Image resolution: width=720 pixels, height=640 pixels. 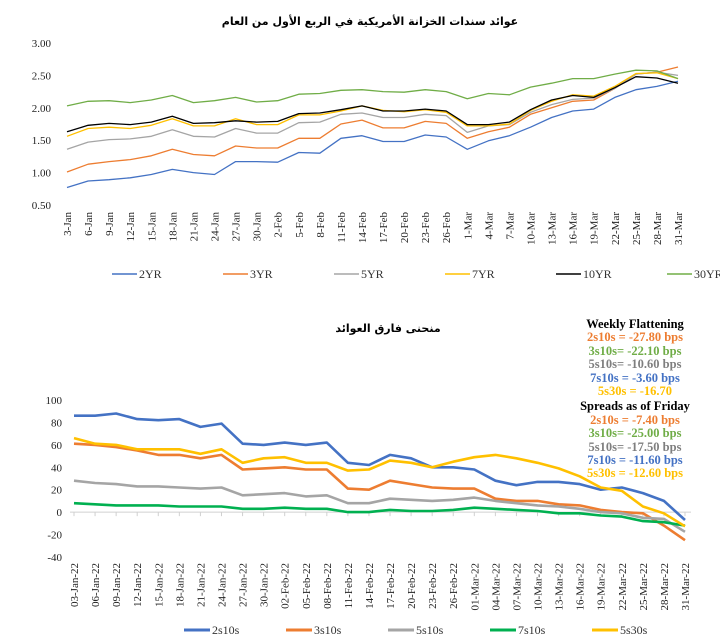 I want to click on legend-label-3YR: 3YR, so click(x=261, y=274).